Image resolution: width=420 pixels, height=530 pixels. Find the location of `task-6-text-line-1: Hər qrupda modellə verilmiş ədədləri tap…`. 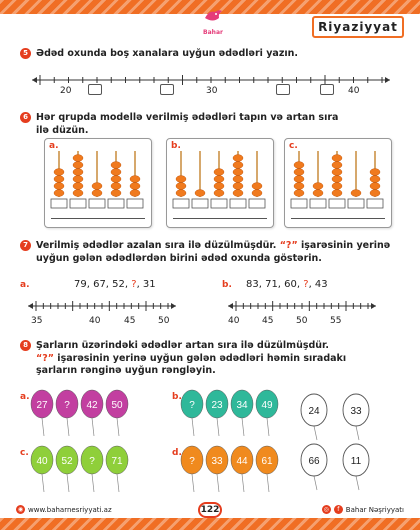

task-6-text-line-1: Hər qrupda modellə verilmiş ədədləri tap… is located at coordinates (187, 117).